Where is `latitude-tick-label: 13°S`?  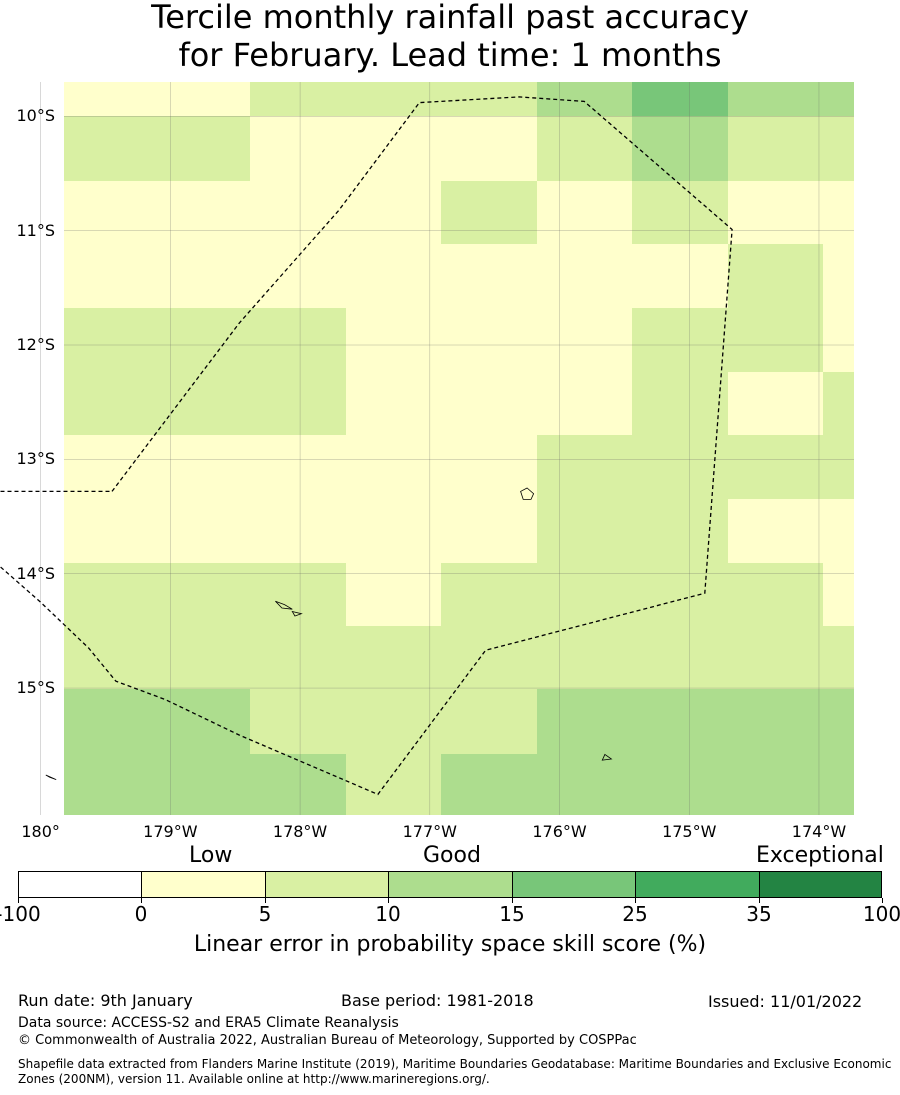
latitude-tick-label: 13°S is located at coordinates (35, 459).